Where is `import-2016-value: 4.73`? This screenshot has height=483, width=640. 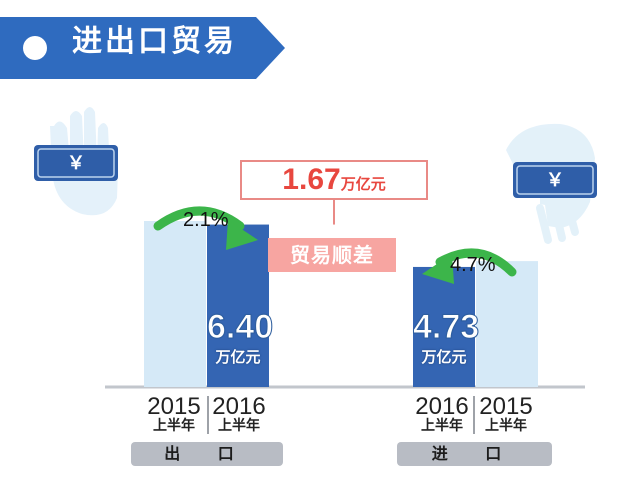
import-2016-value: 4.73 is located at coordinates (446, 327).